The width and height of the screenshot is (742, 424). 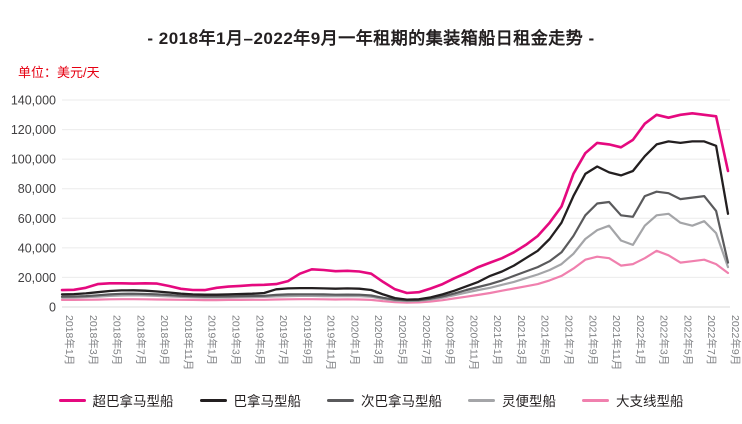 I want to click on legend-item-4: 大支线型船, so click(x=633, y=400).